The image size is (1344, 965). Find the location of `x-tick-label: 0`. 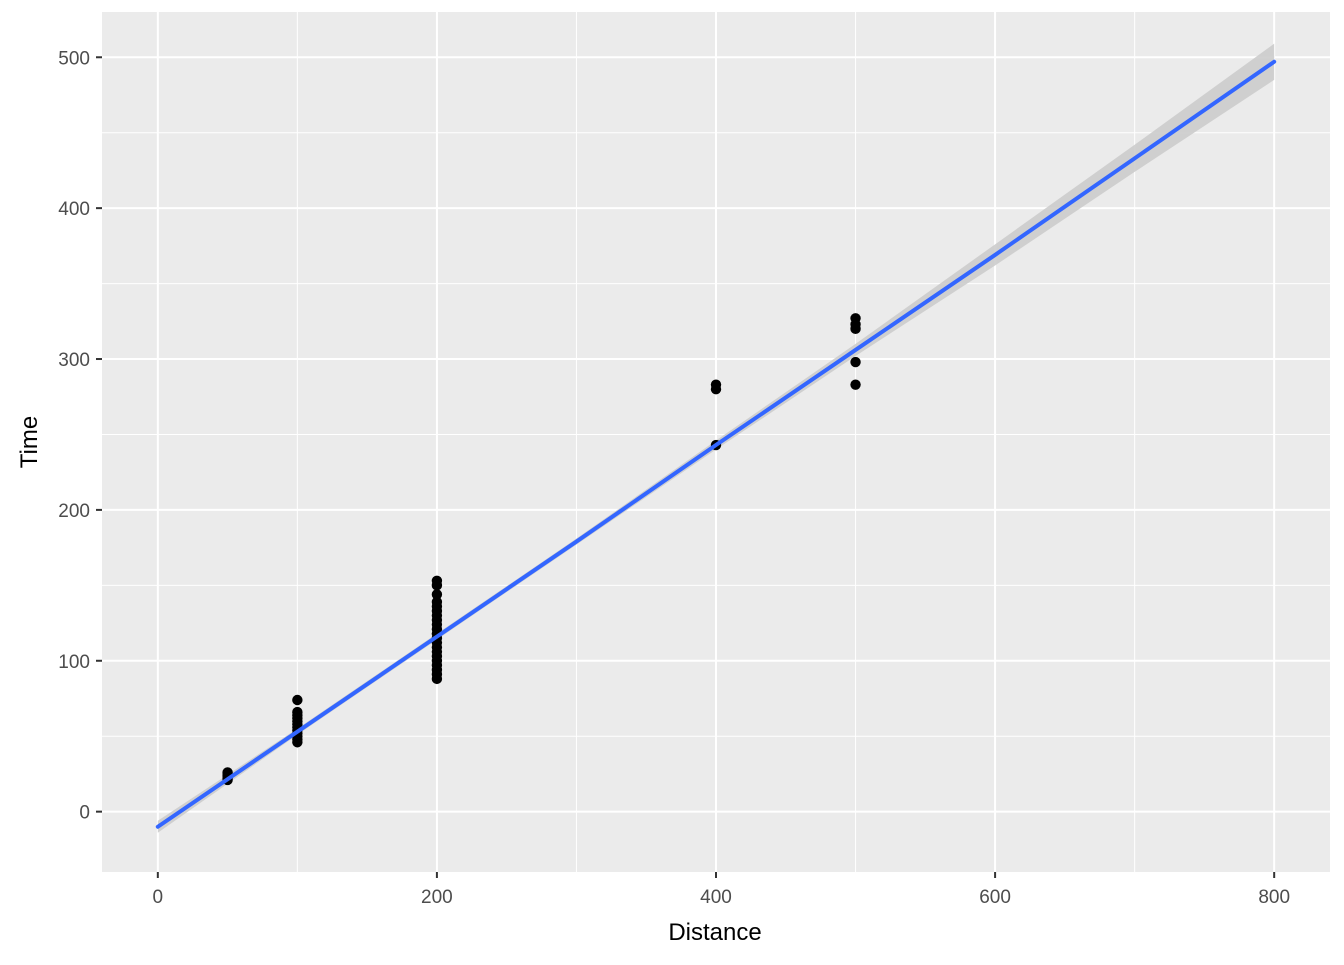

x-tick-label: 0 is located at coordinates (158, 897).